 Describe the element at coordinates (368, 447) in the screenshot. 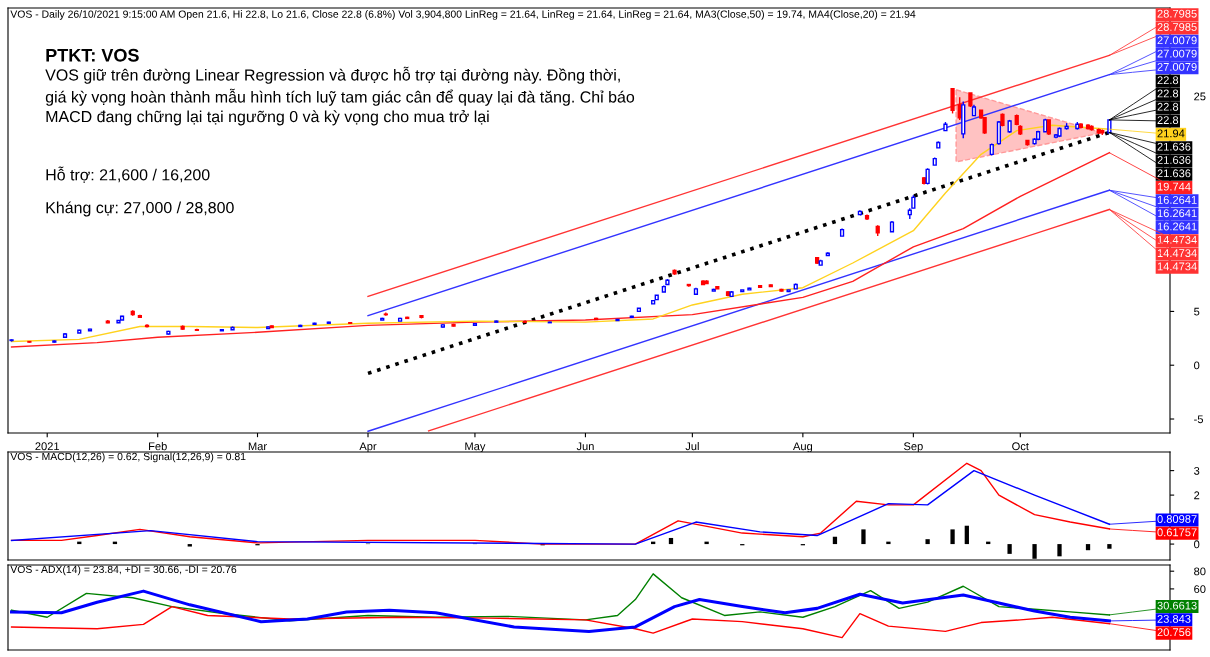

I see `x-tick-label: Apr` at that location.